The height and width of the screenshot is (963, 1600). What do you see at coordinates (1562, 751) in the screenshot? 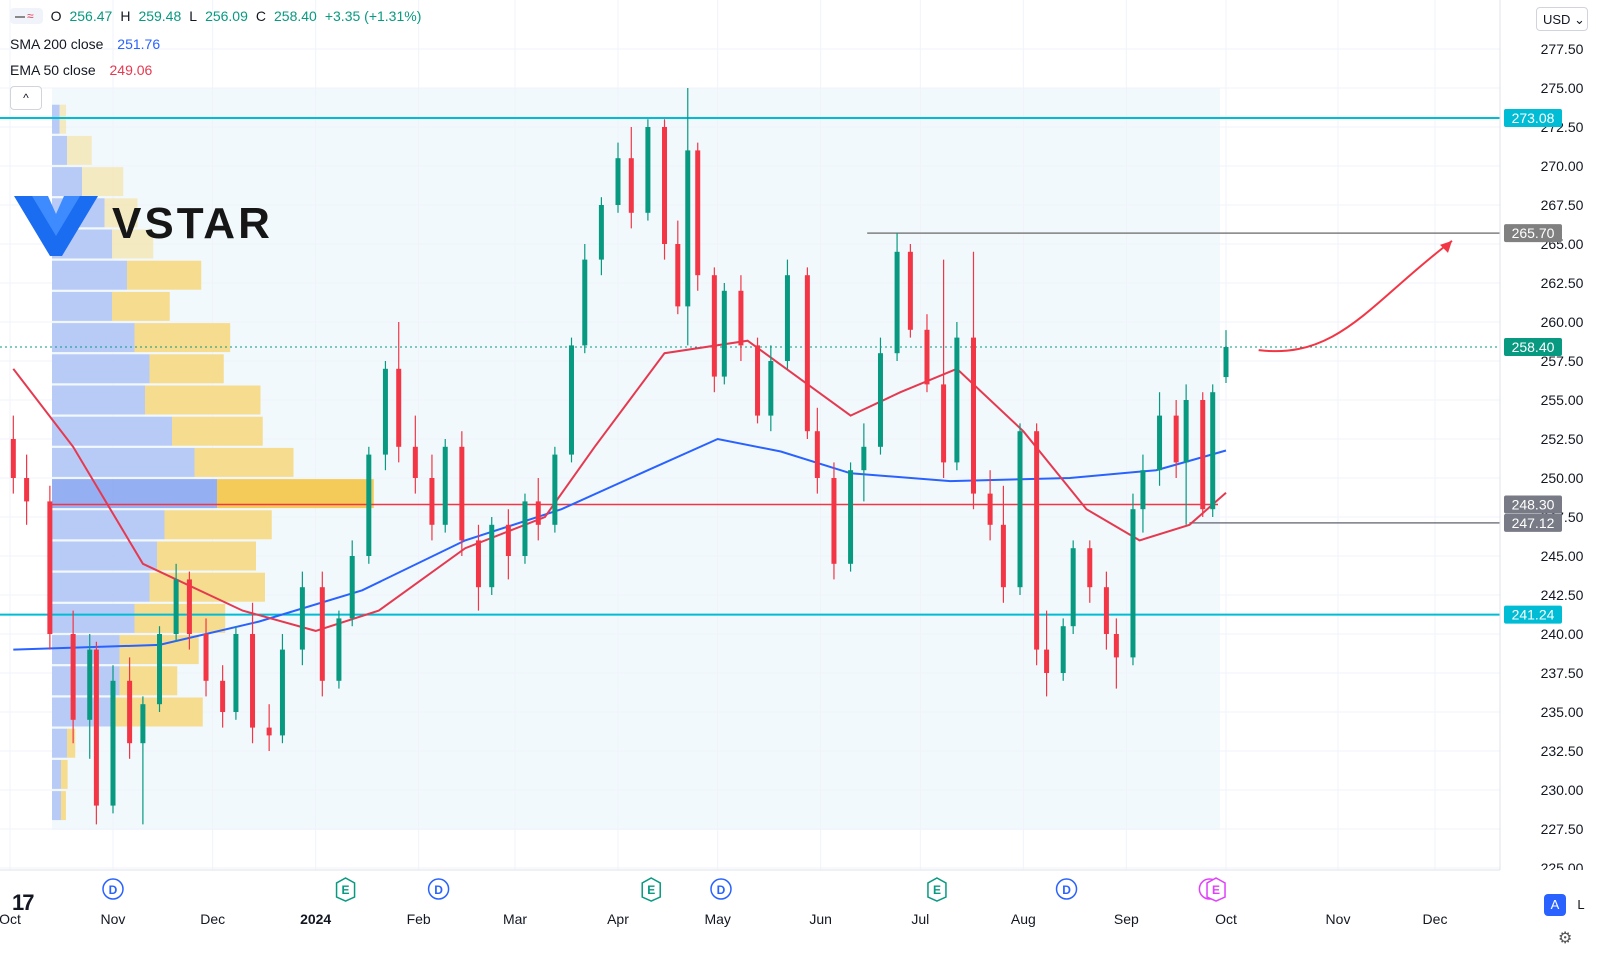
I see `price-tick-label: 232.50` at bounding box center [1562, 751].